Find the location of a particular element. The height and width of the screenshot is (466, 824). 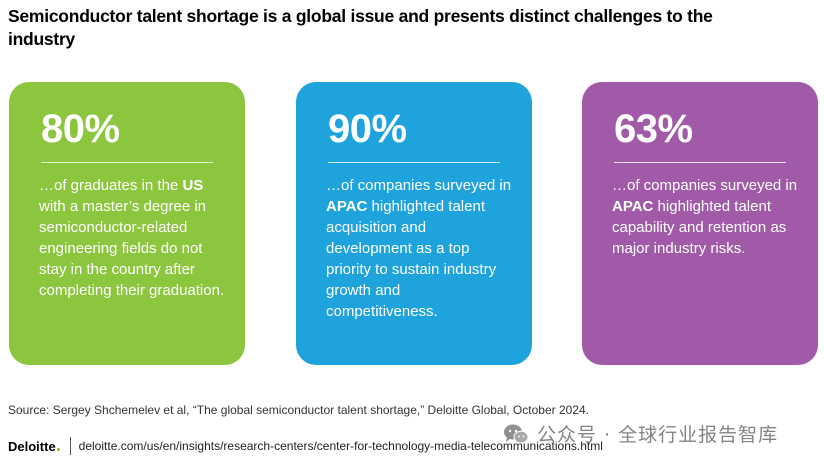

wechat-icon is located at coordinates (516, 434).